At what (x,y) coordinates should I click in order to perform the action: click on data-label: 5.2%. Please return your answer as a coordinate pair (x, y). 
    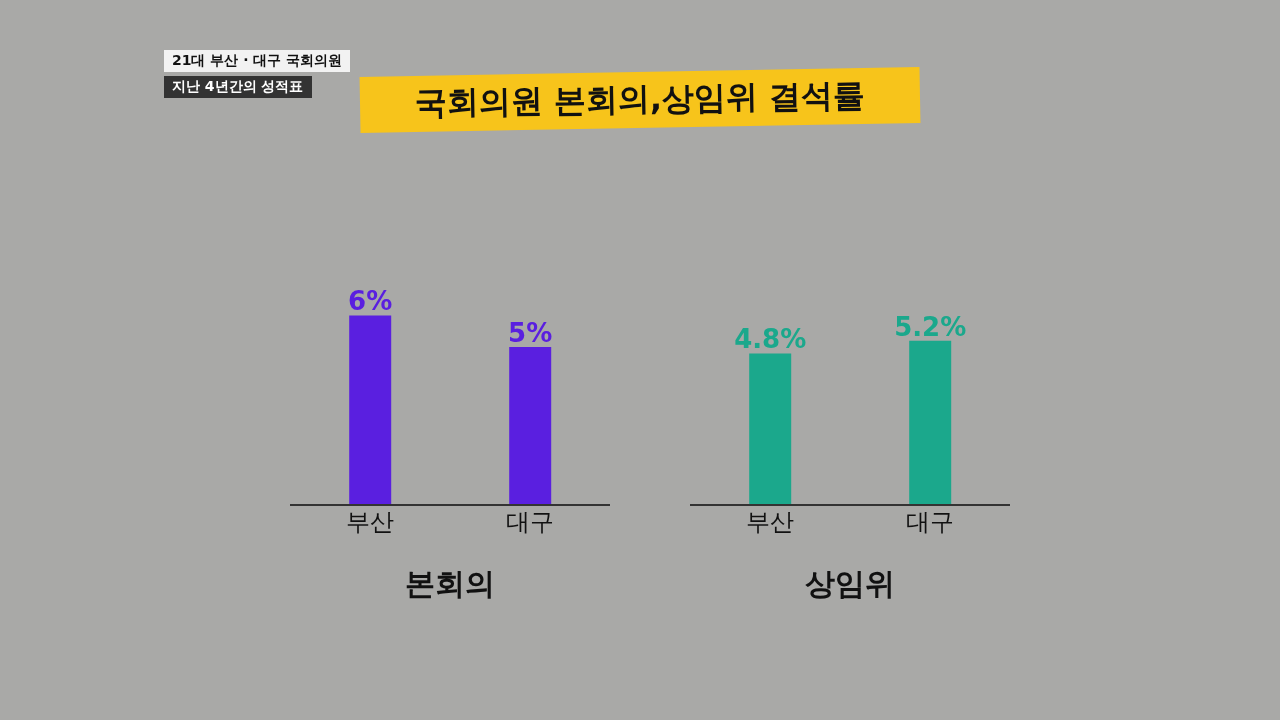
    Looking at the image, I should click on (930, 326).